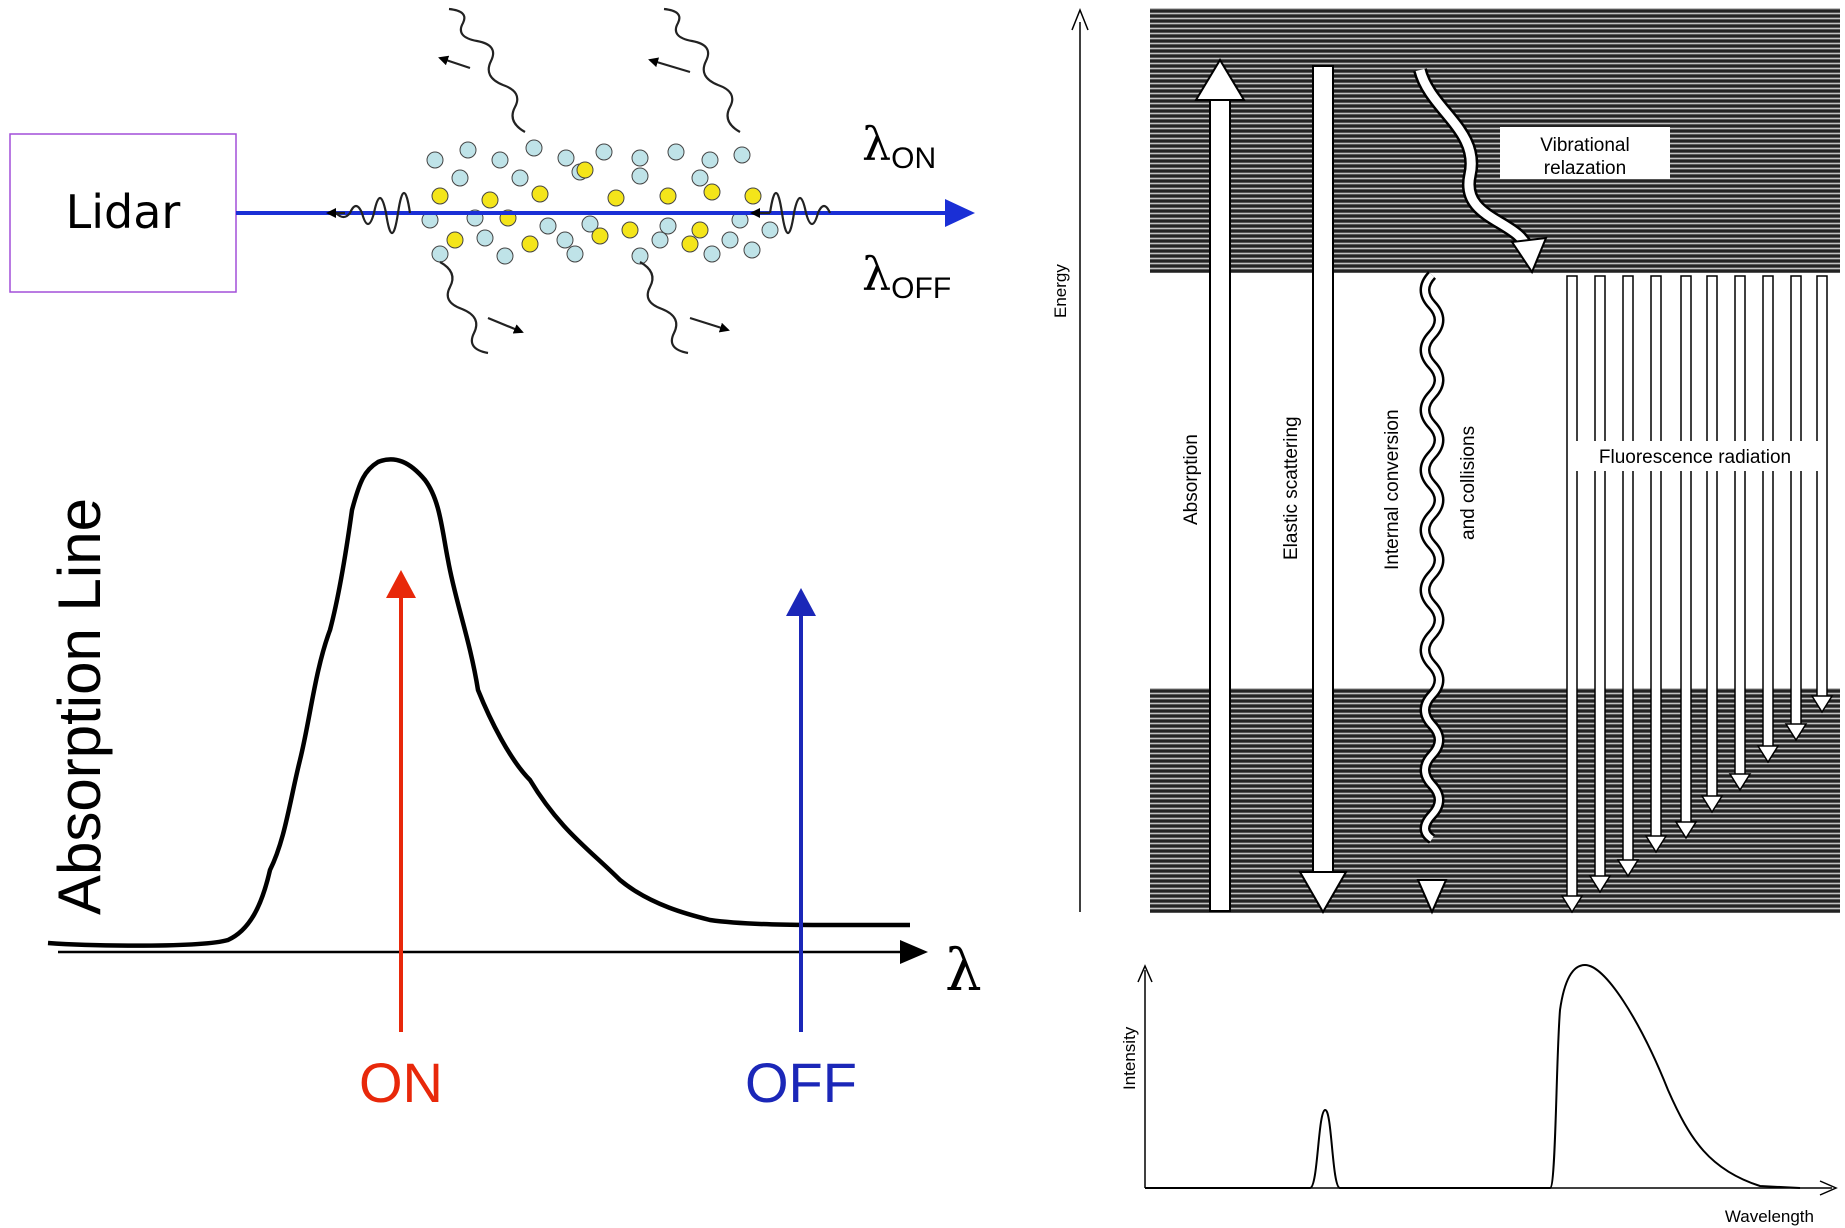 This screenshot has width=1845, height=1228. Describe the element at coordinates (401, 1082) in the screenshot. I see `on-label: ON` at that location.